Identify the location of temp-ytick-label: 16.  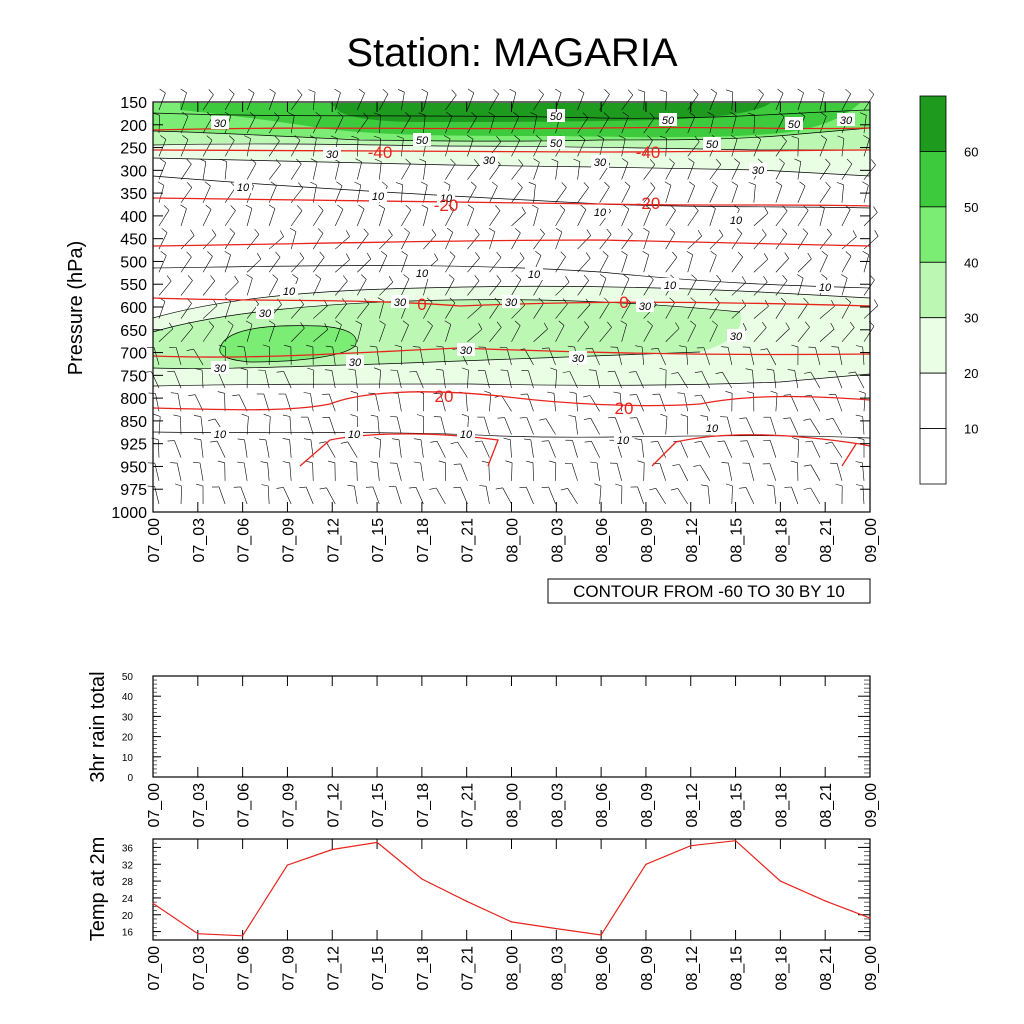
(128, 933).